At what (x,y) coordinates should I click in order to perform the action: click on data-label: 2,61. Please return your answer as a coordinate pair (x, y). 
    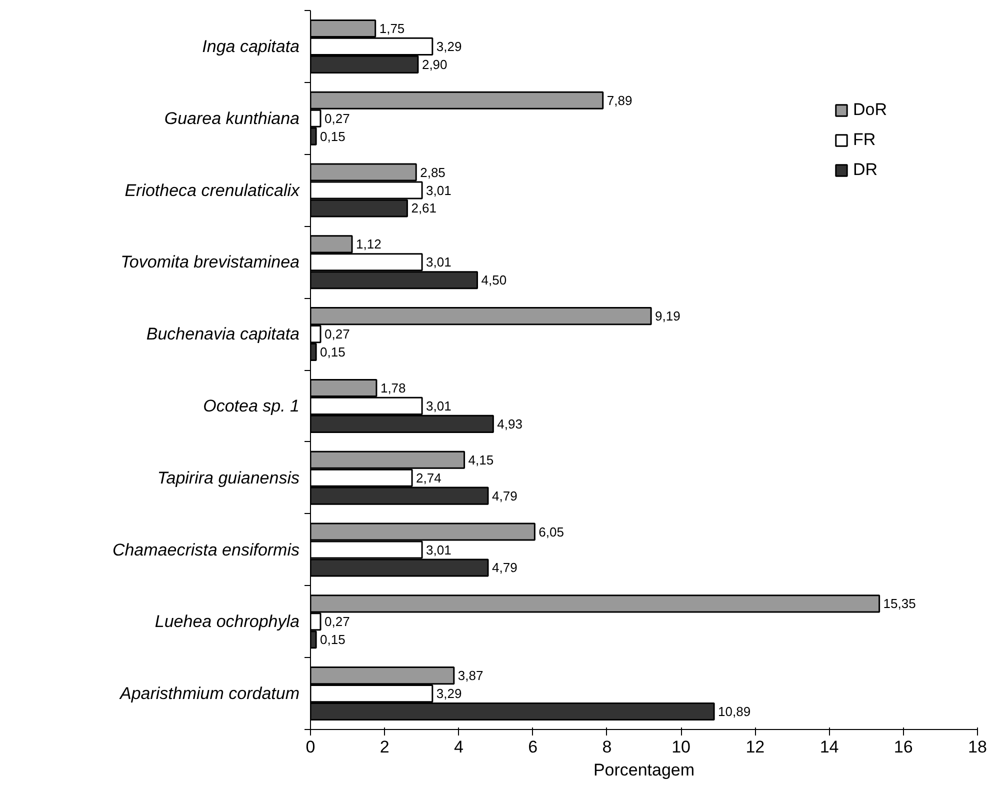
    Looking at the image, I should click on (424, 208).